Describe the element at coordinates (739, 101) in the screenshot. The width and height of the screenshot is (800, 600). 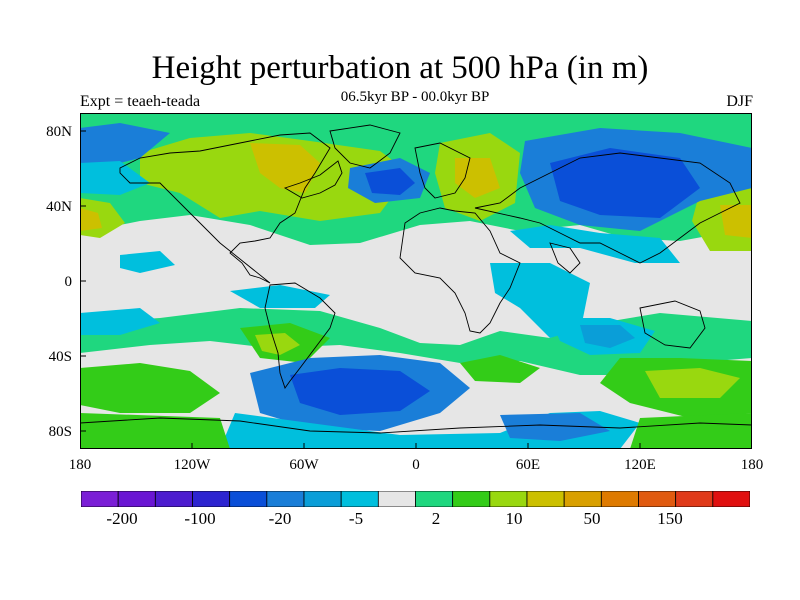
I see `season-label: DJF` at that location.